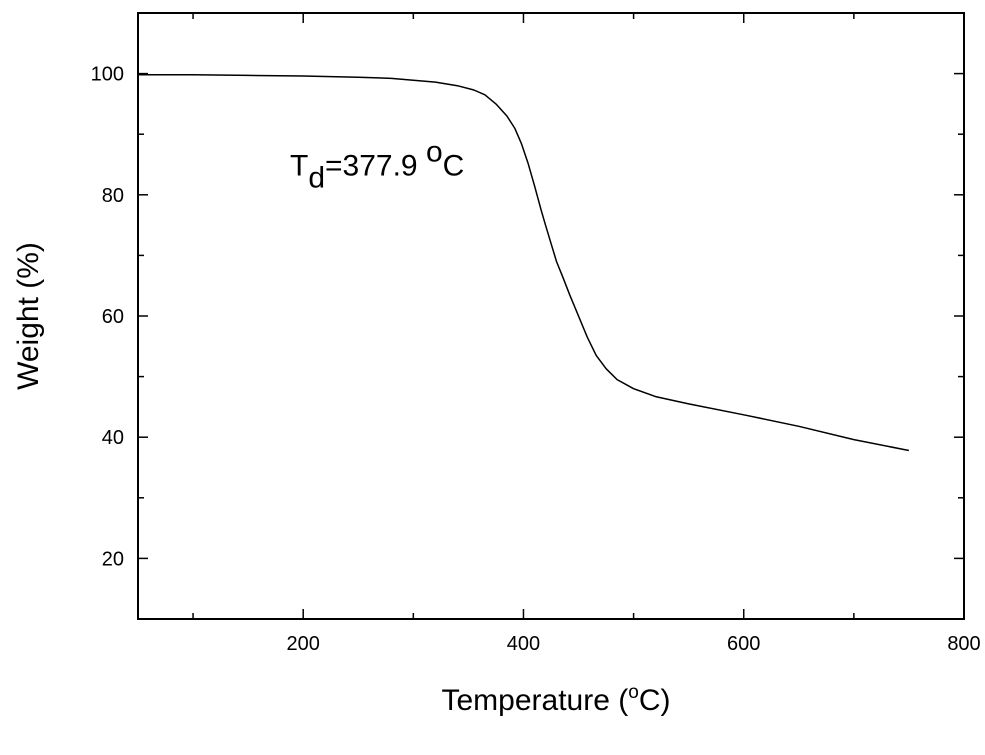 This screenshot has width=985, height=755. Describe the element at coordinates (113, 317) in the screenshot. I see `y-tick-label: 60` at that location.